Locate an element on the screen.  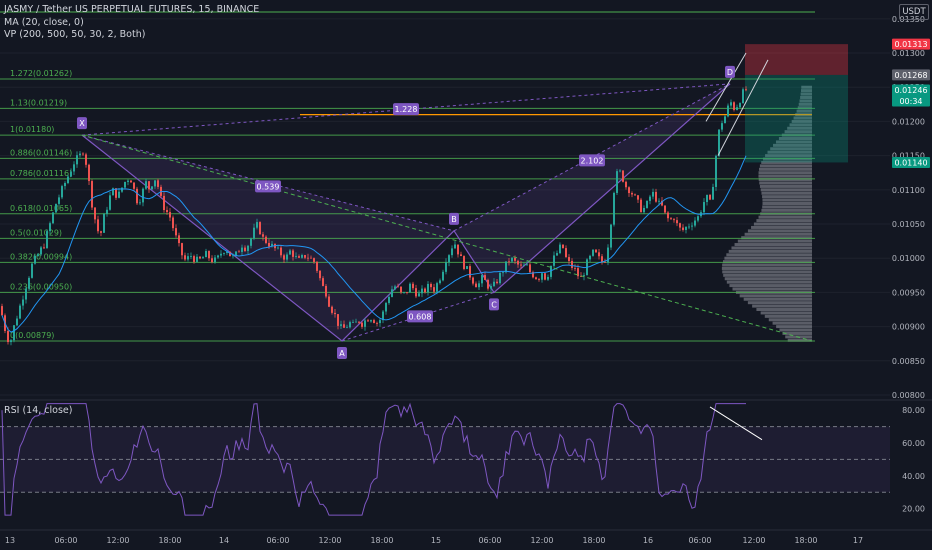
price-label-text: 0.01268 is located at coordinates (910, 75).